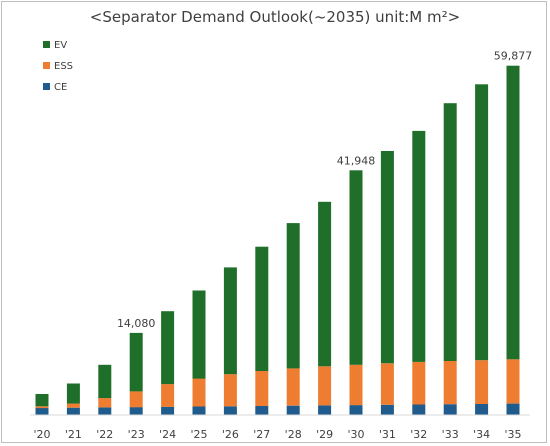 The width and height of the screenshot is (550, 446). What do you see at coordinates (481, 434) in the screenshot?
I see `x-tick-label: '34` at bounding box center [481, 434].